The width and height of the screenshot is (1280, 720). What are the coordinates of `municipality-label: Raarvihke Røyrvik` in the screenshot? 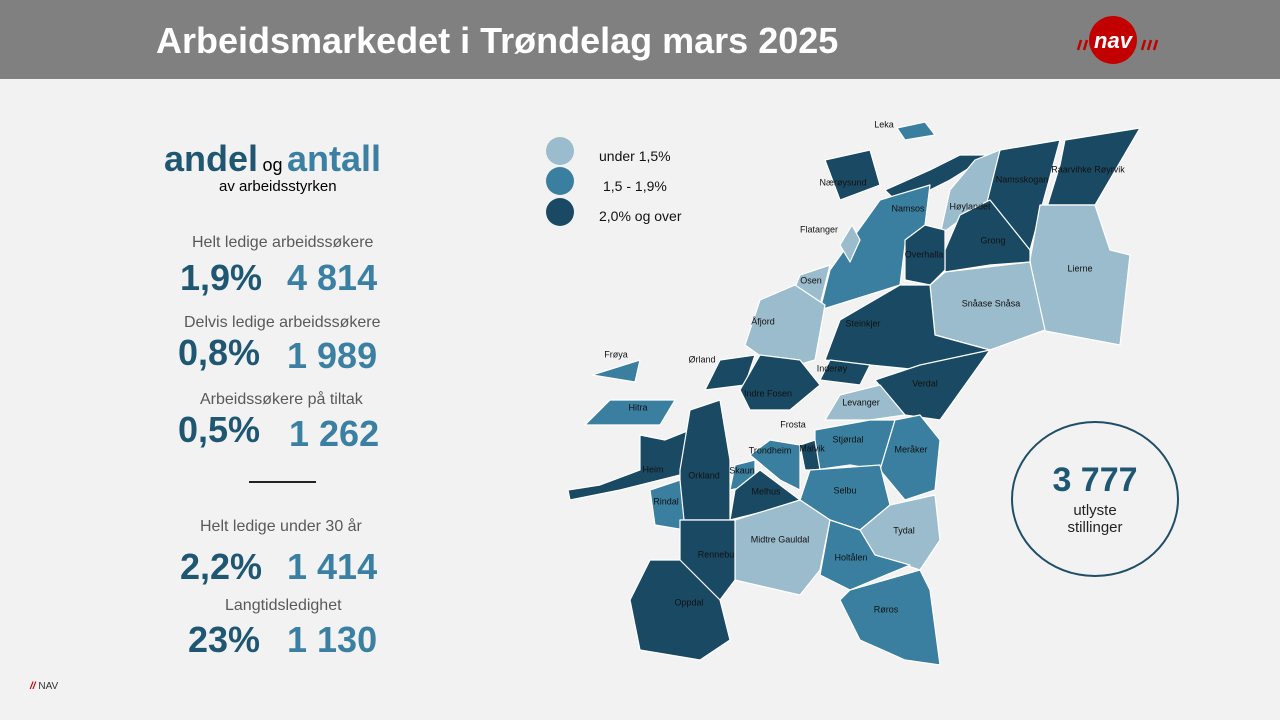 It's located at (1088, 169).